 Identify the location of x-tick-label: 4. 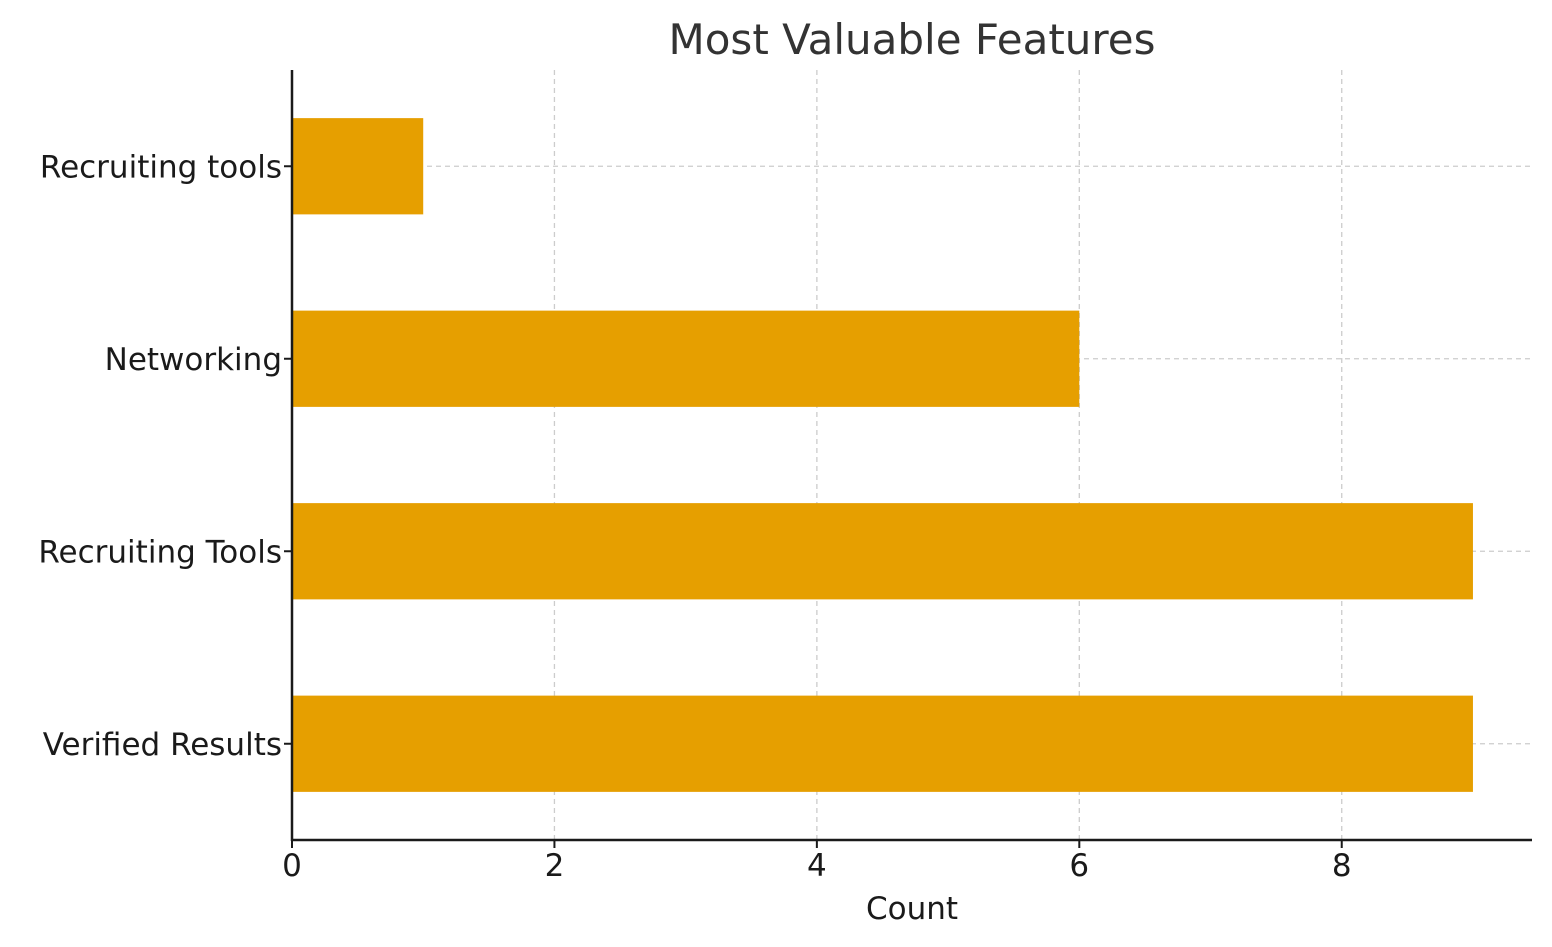
(817, 866).